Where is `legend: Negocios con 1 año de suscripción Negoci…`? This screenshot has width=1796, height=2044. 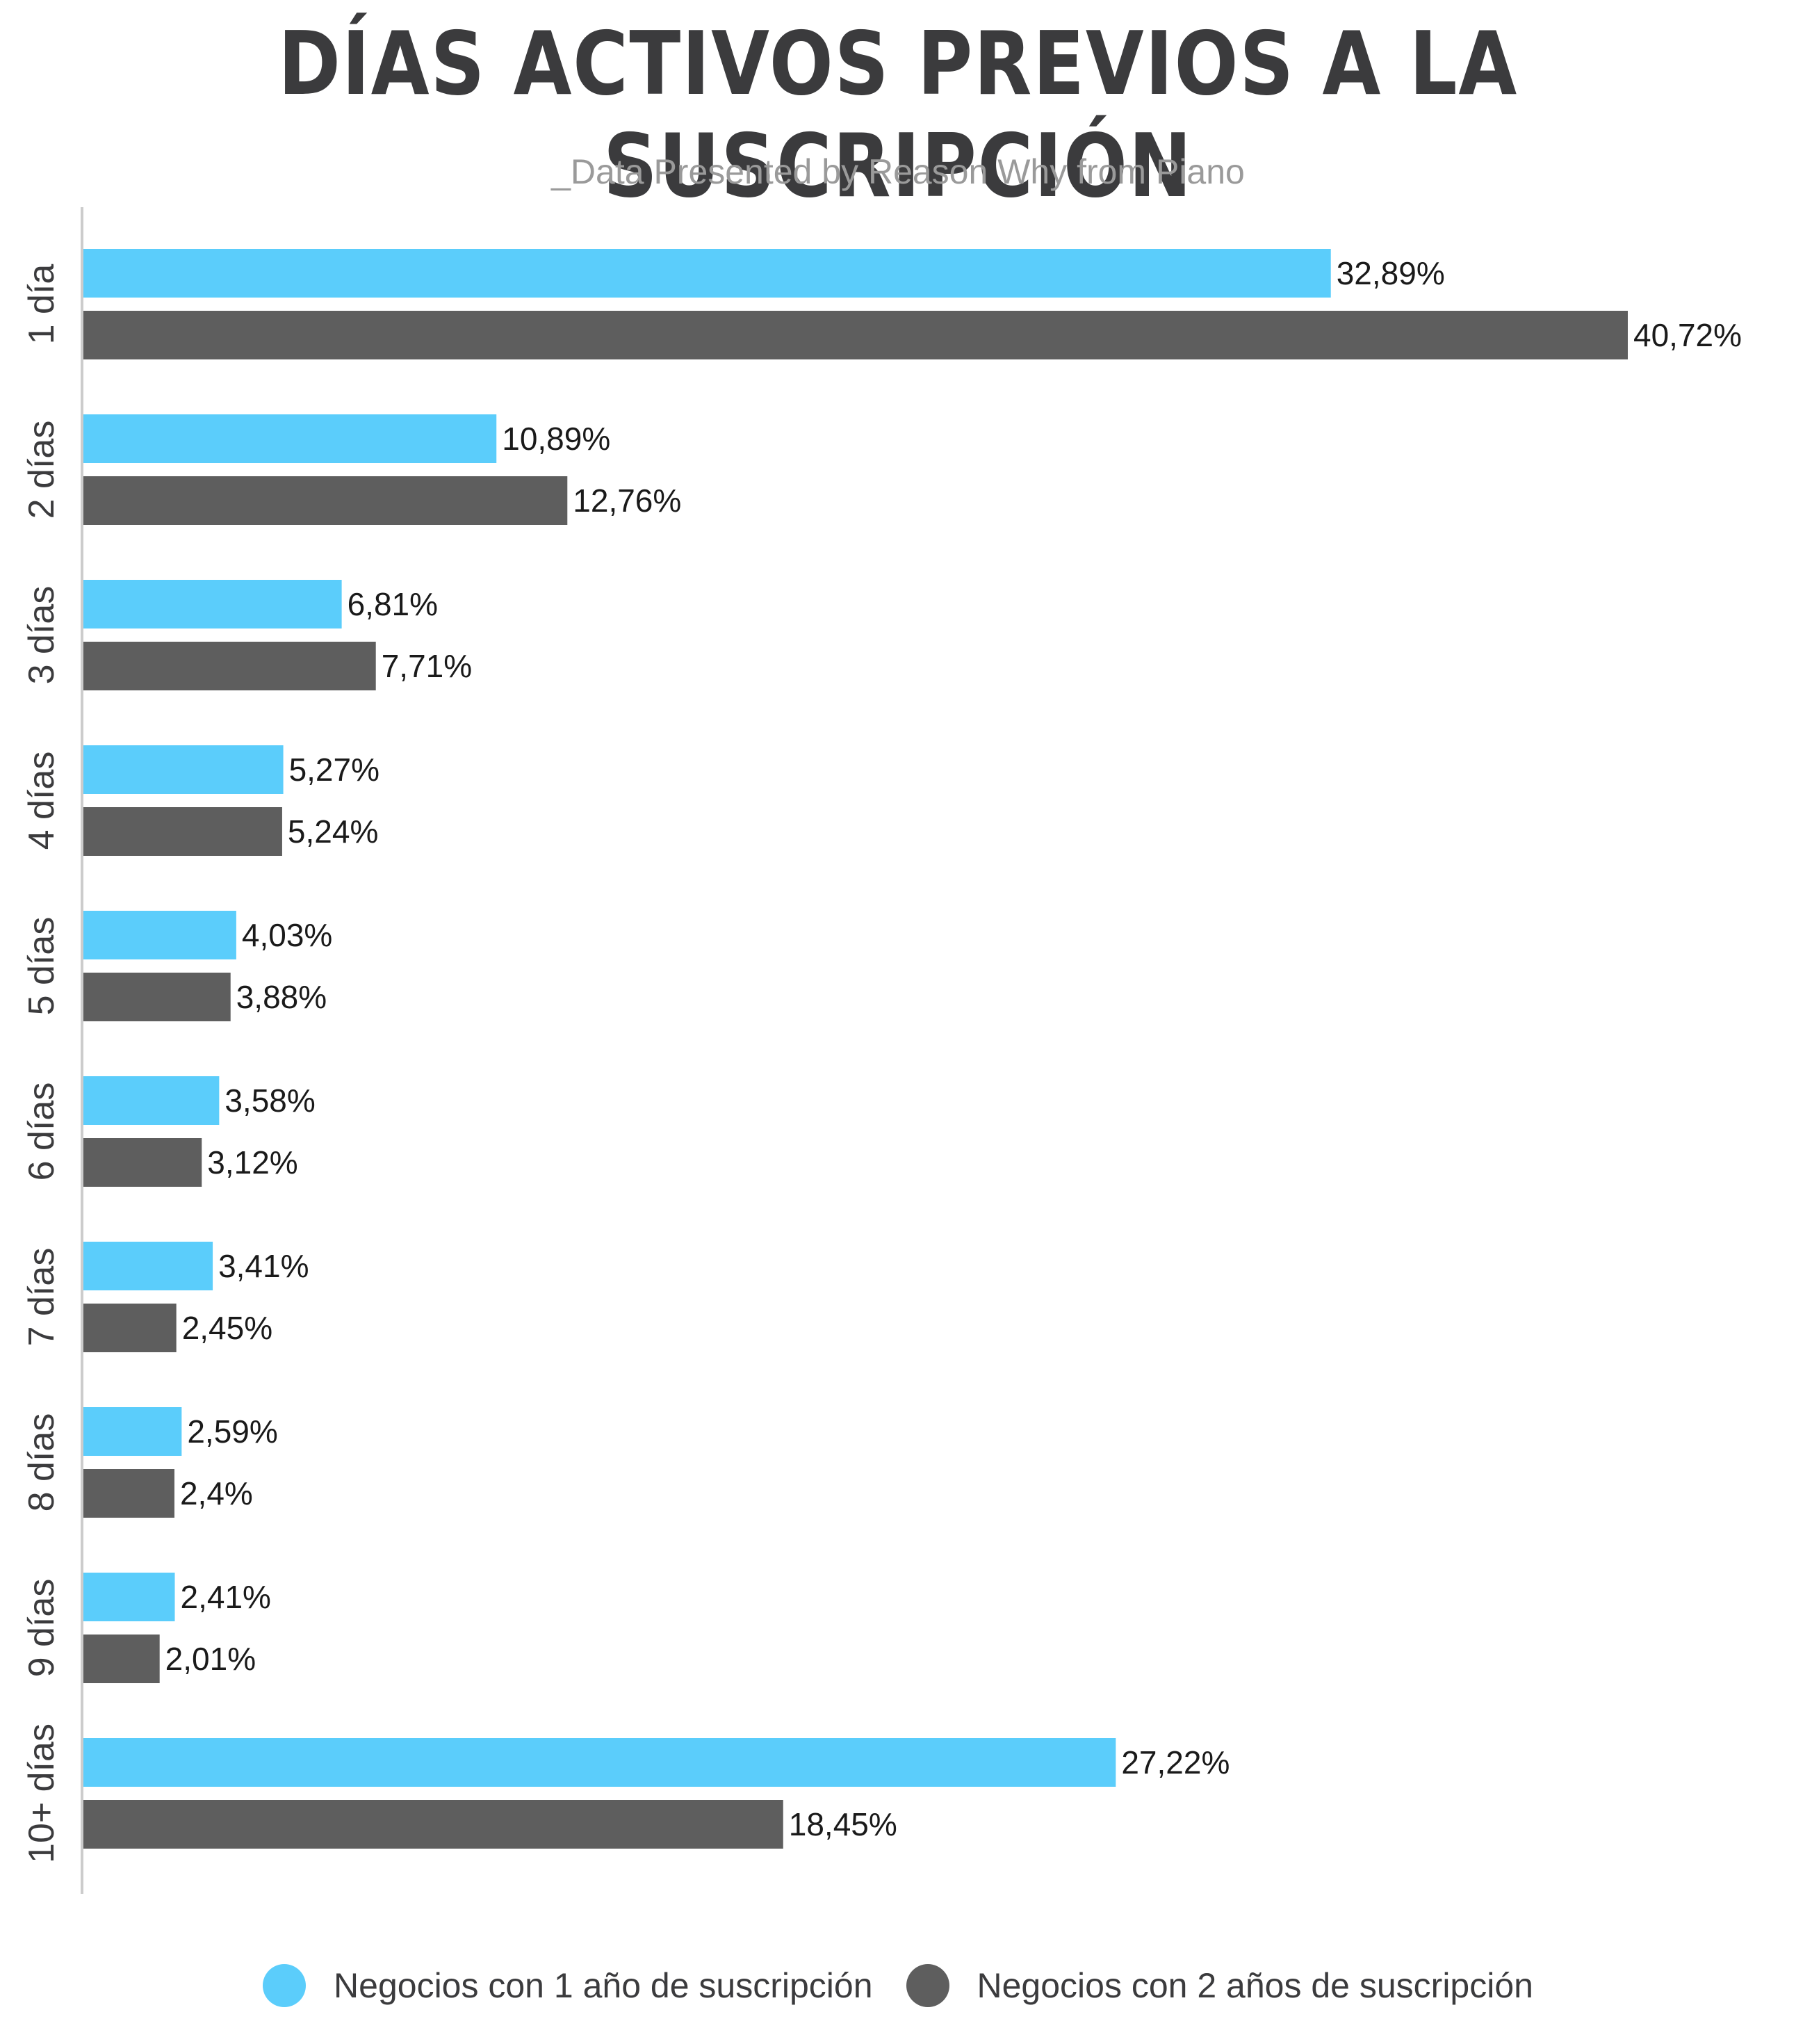
legend: Negocios con 1 año de suscripción Negoci… is located at coordinates (898, 1985).